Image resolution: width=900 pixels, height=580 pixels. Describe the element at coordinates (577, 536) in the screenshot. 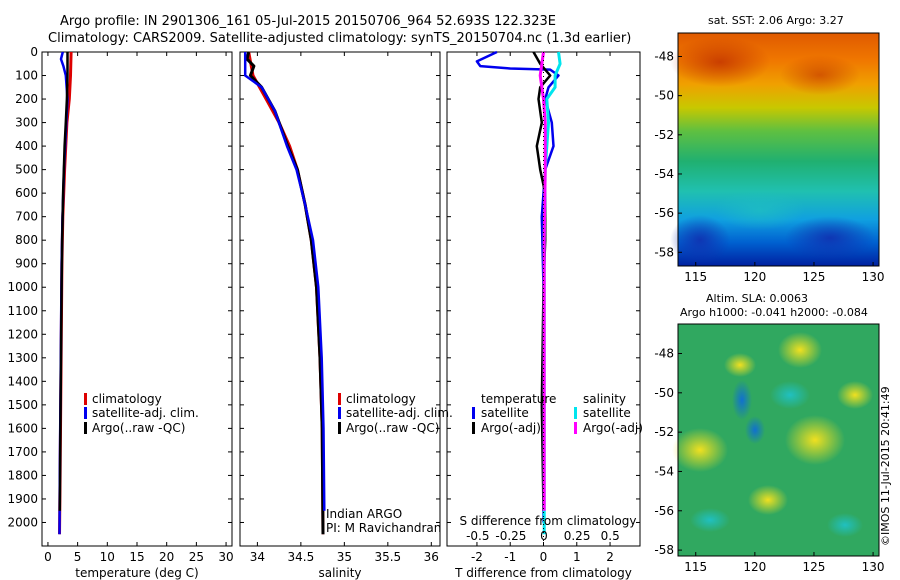

I see `x-top-tick-label: 0.25` at that location.